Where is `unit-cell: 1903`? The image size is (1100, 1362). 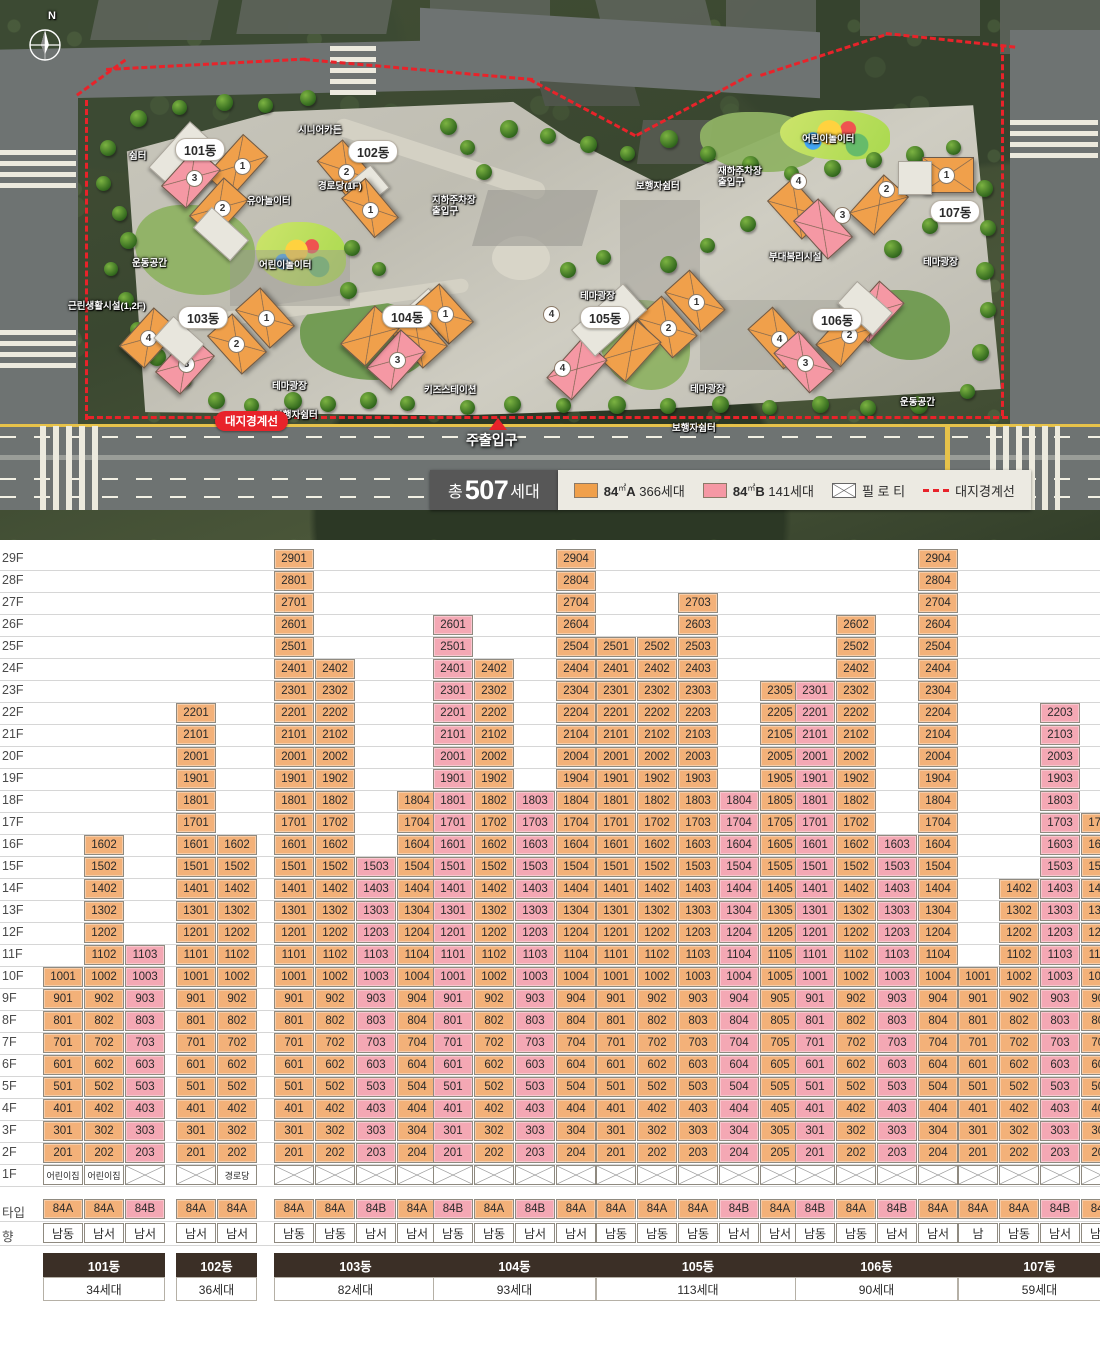
unit-cell: 1903 is located at coordinates (1060, 779).